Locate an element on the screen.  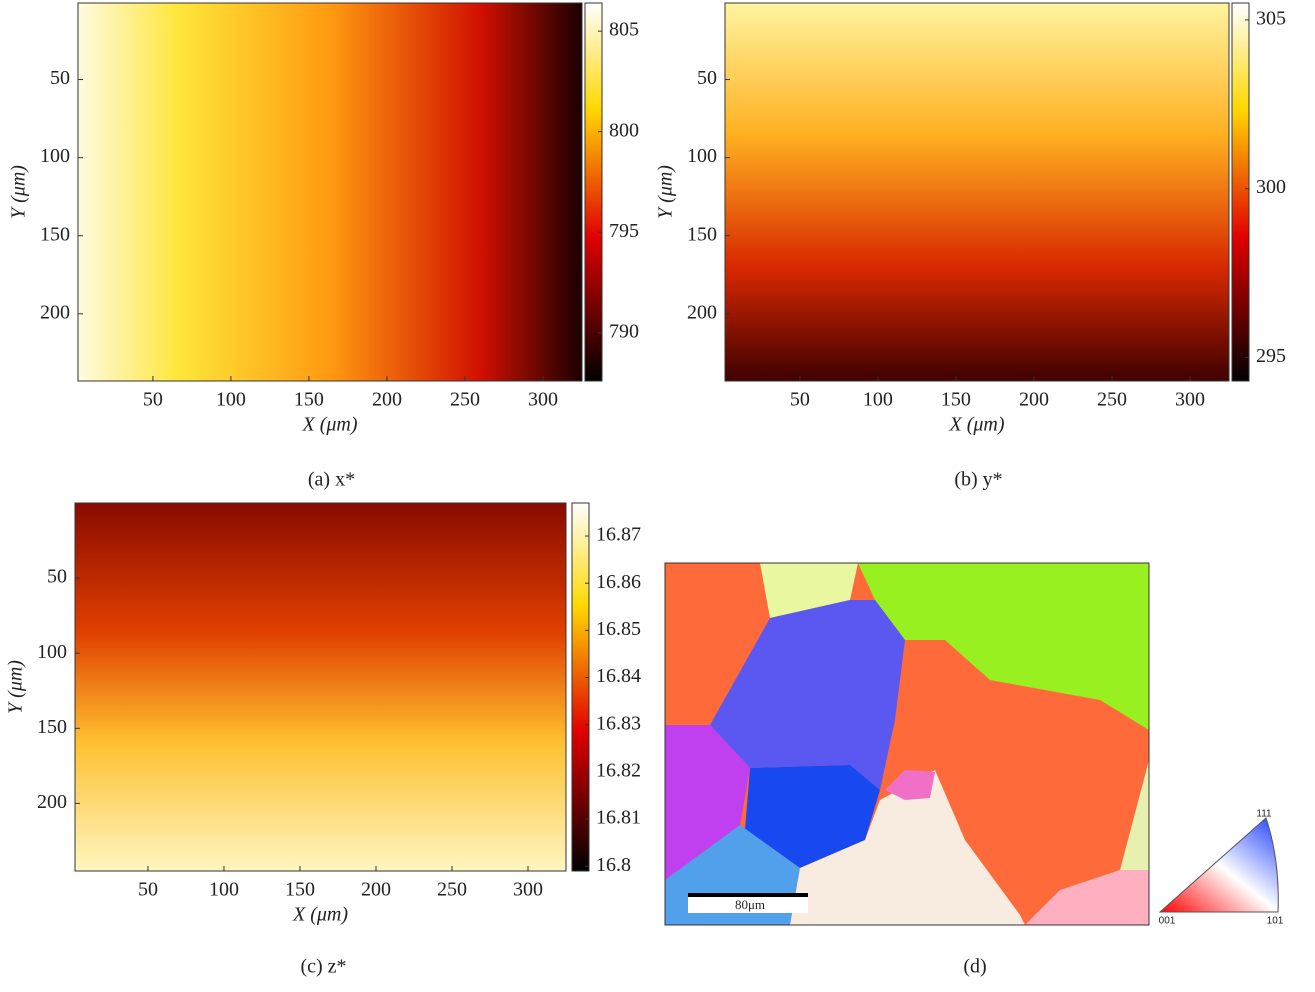
caption: (c) z* is located at coordinates (323, 967).